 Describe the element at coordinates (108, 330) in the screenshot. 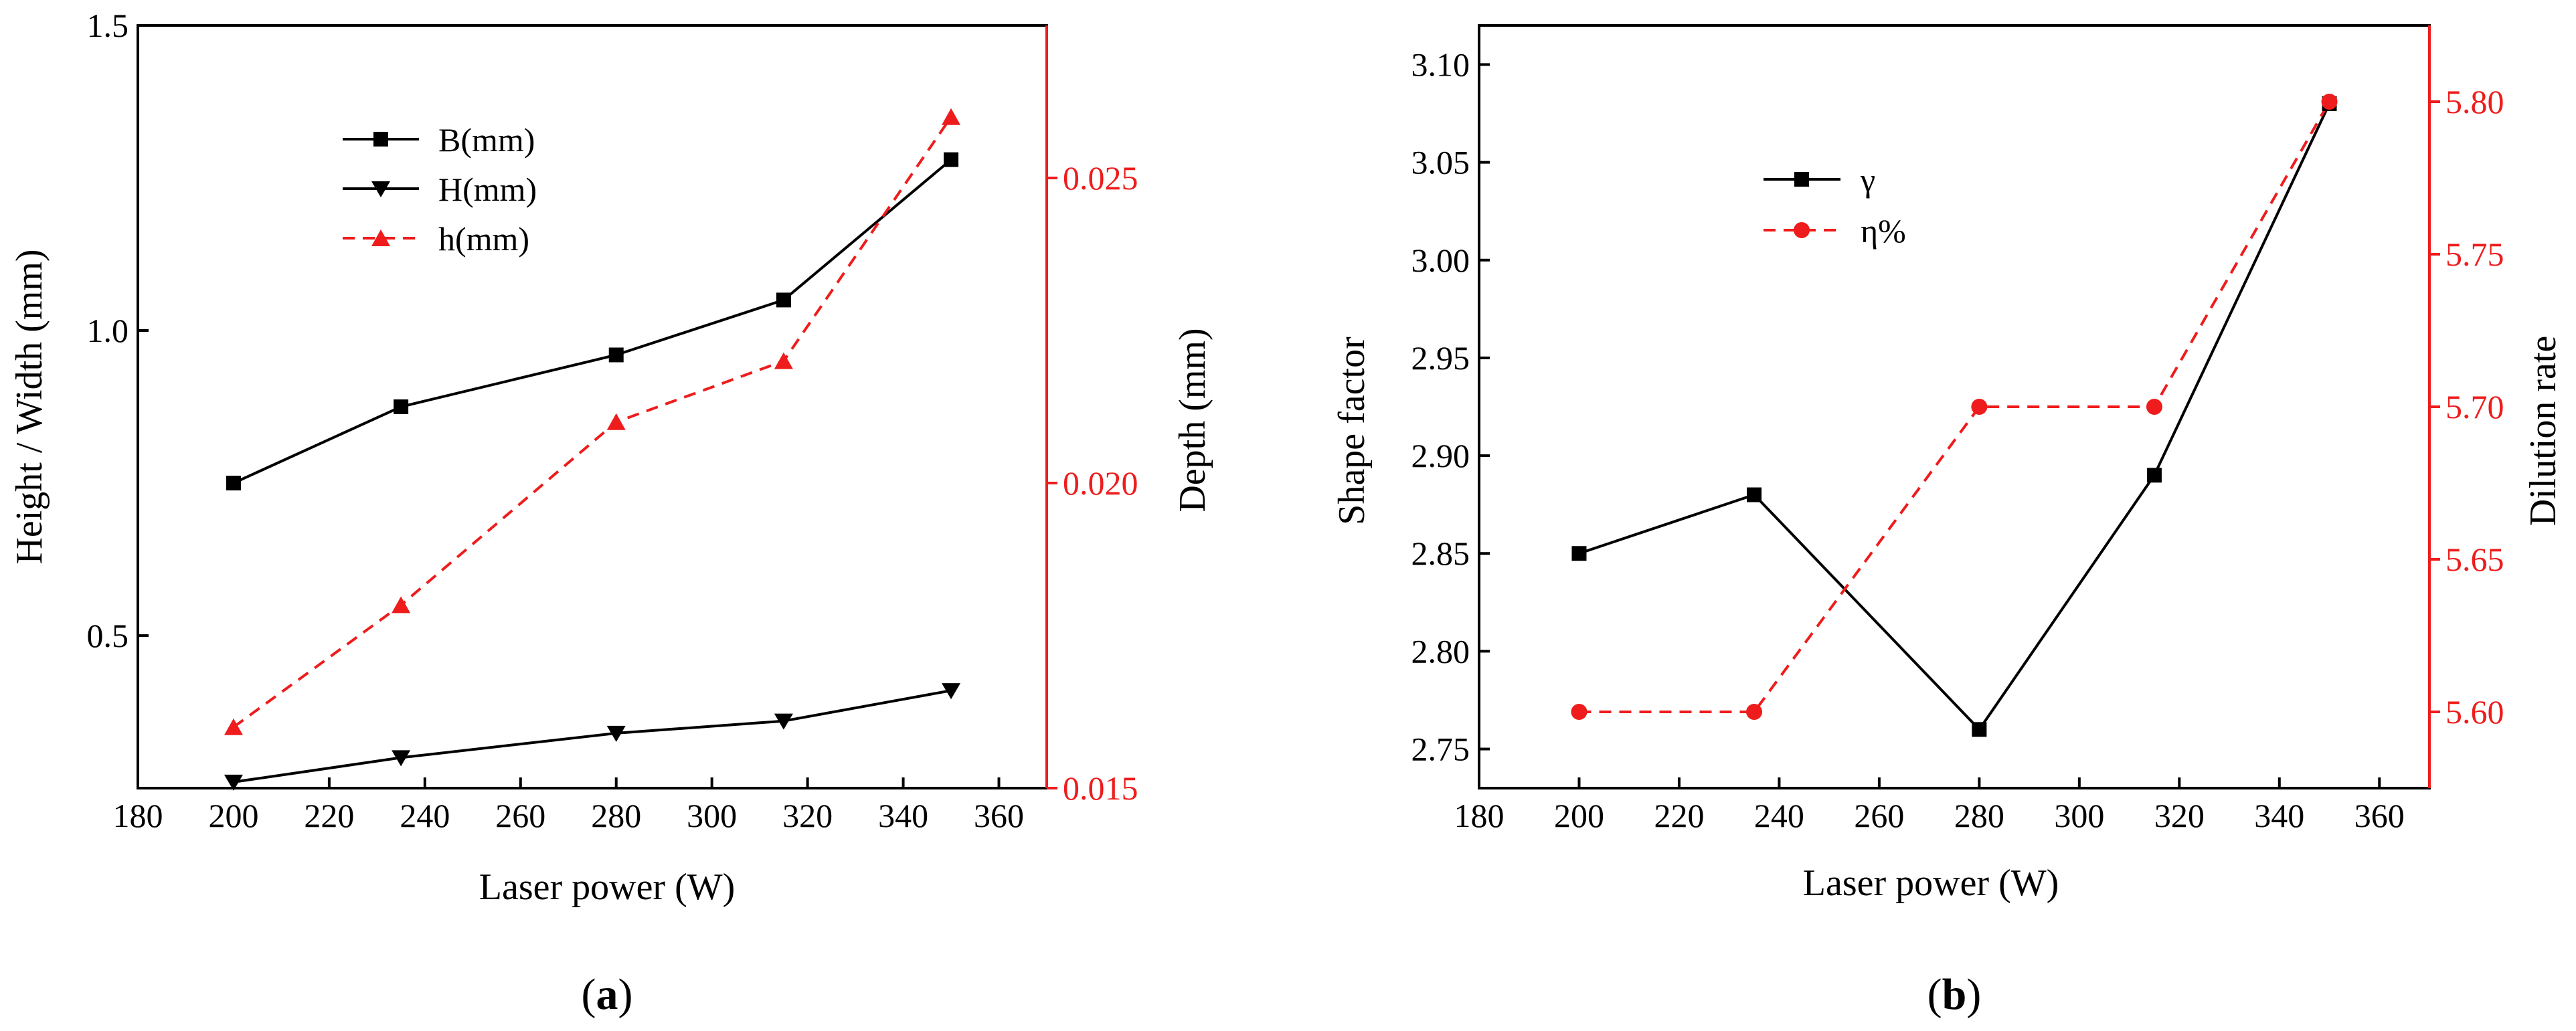

I see `panel-a-y-left-tick-label: 1.0` at that location.